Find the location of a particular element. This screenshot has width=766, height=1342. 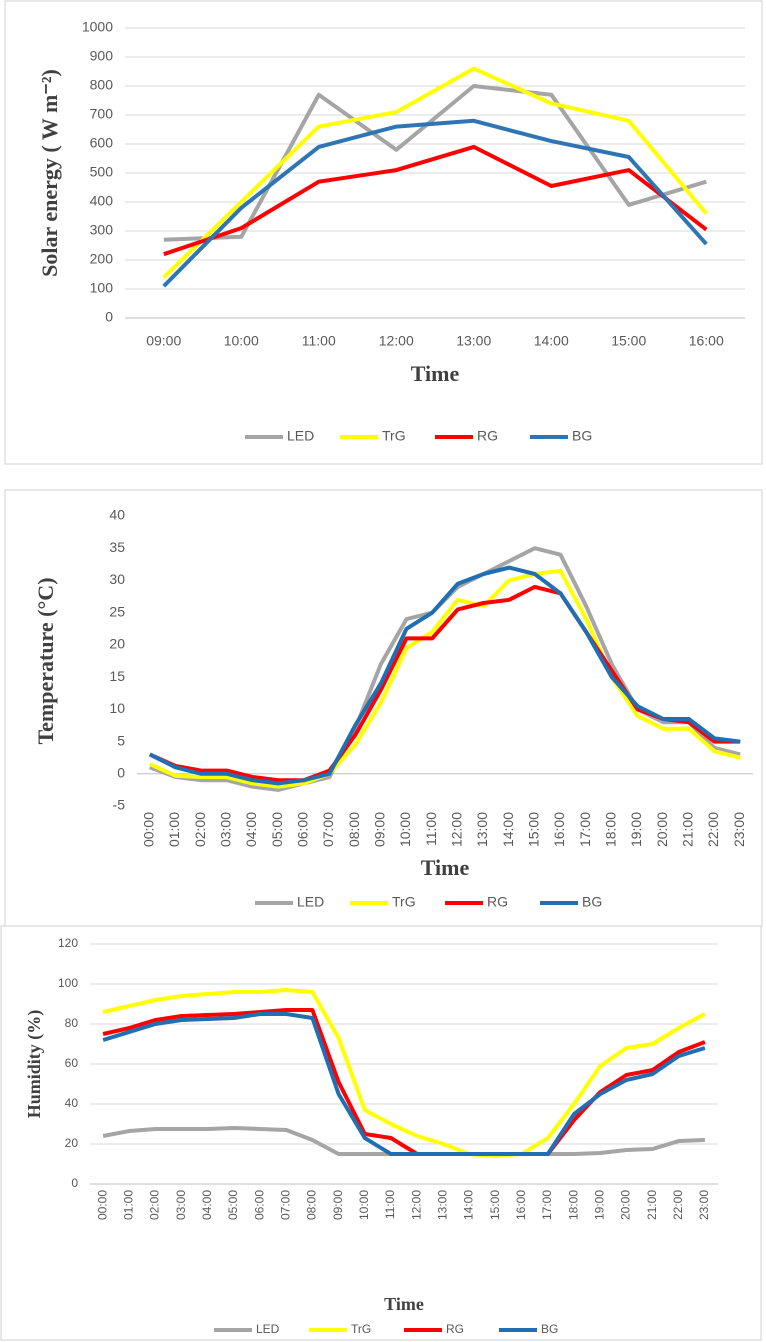

y-tick-label: 300 is located at coordinates (102, 230).